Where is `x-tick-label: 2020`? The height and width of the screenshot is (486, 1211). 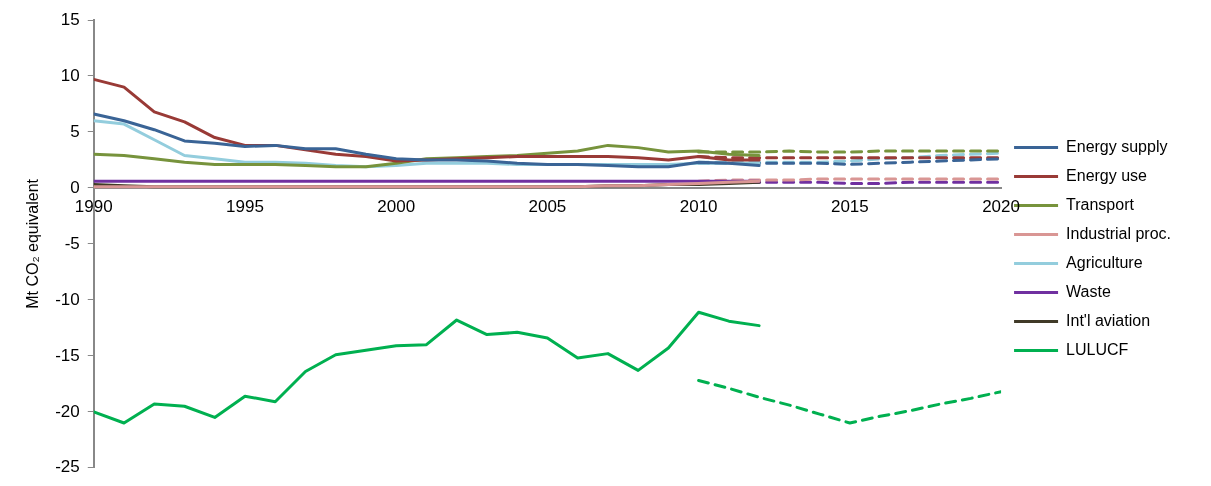 x-tick-label: 2020 is located at coordinates (1001, 206).